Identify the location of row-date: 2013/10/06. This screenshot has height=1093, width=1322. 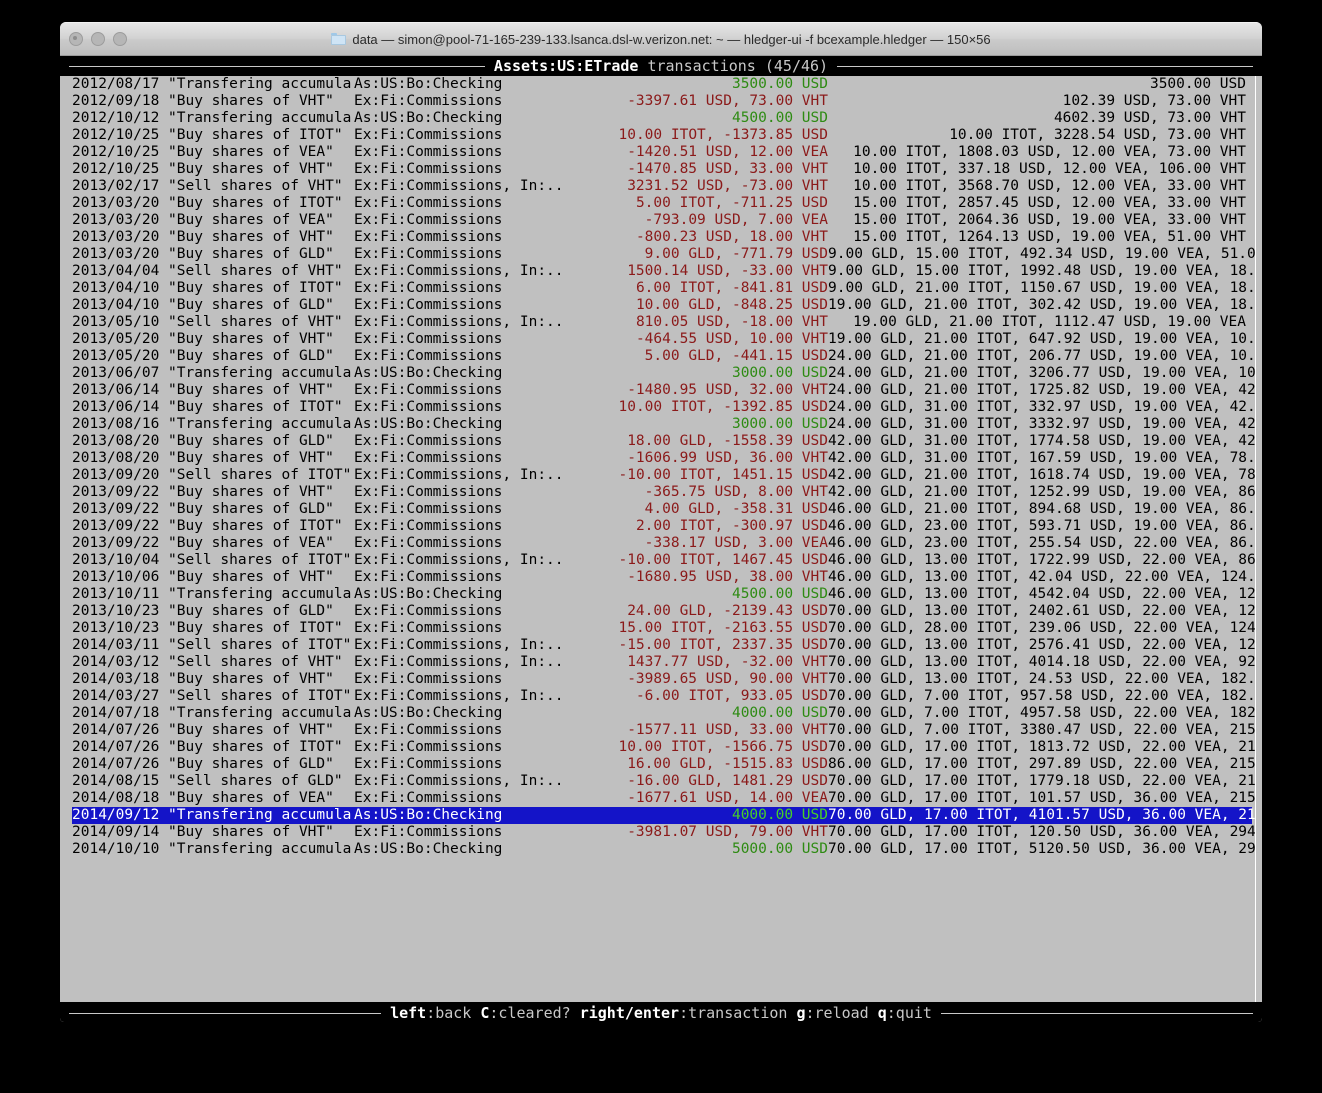
(116, 577).